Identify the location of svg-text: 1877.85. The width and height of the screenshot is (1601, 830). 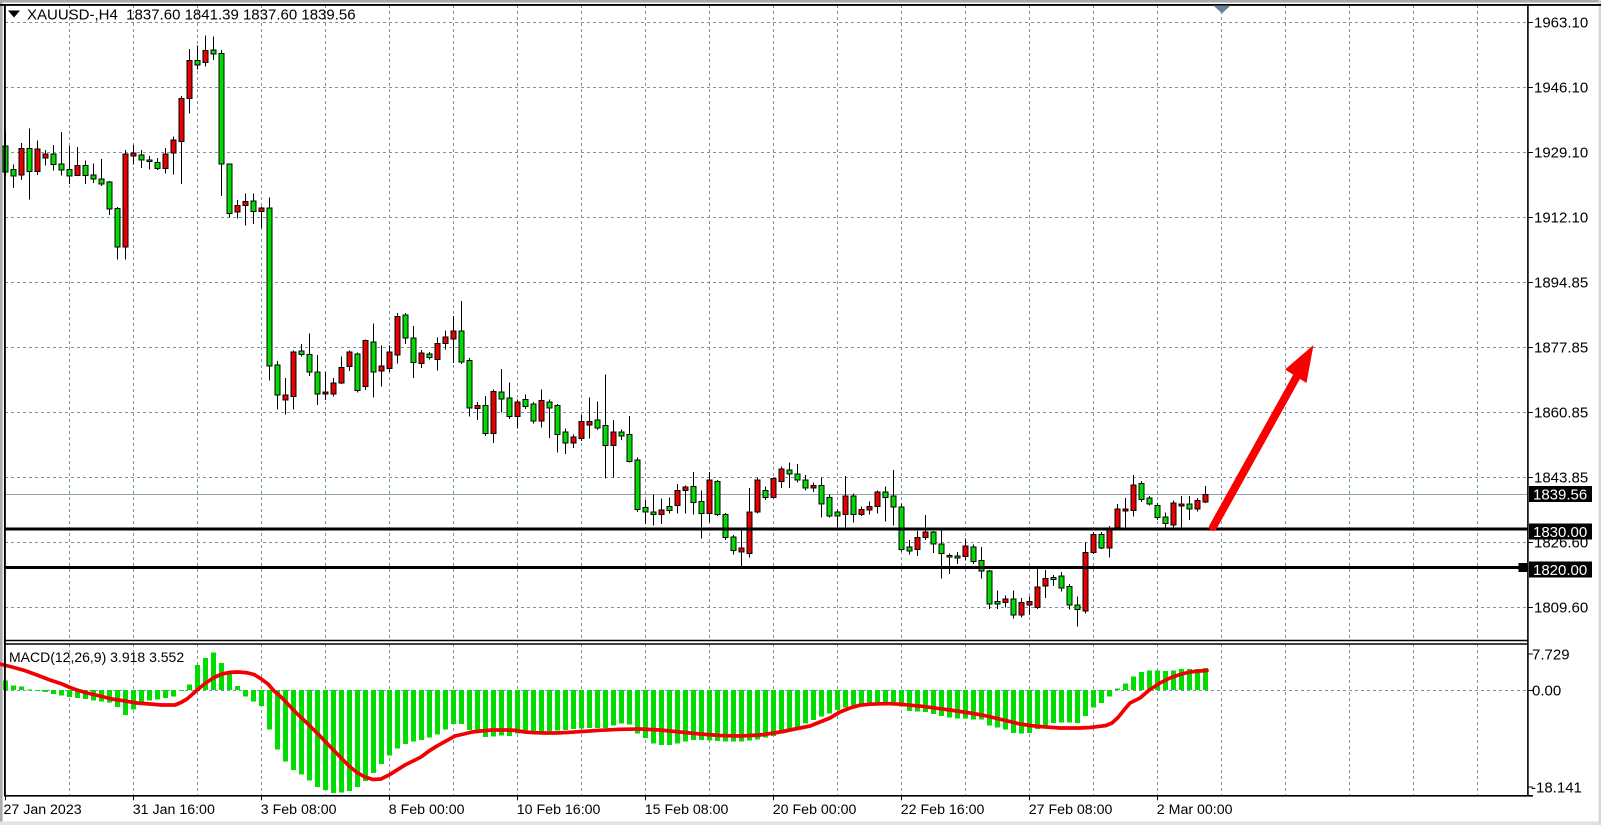
(1561, 348).